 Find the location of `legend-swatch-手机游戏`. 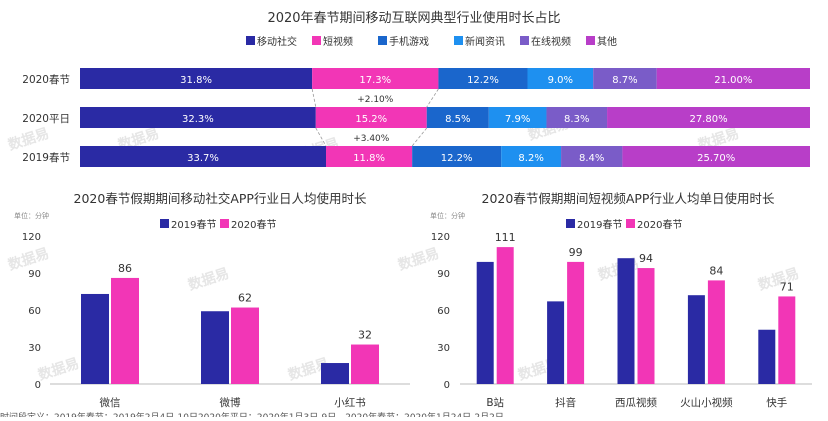

legend-swatch-手机游戏 is located at coordinates (382, 40).